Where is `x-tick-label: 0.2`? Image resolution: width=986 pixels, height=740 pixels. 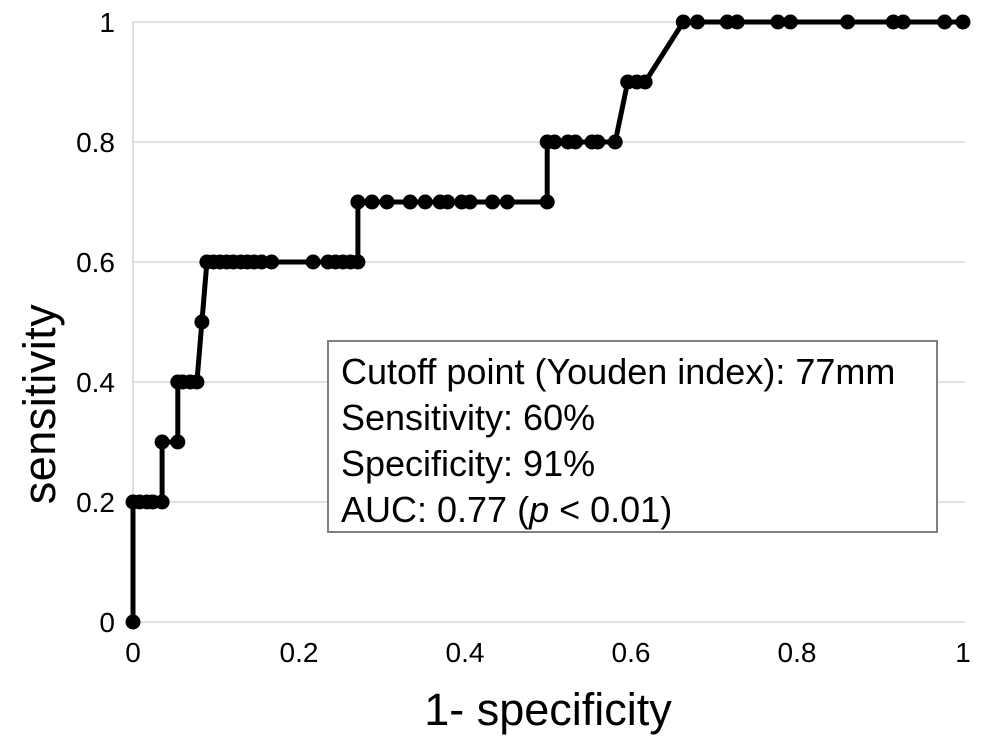
x-tick-label: 0.2 is located at coordinates (299, 652).